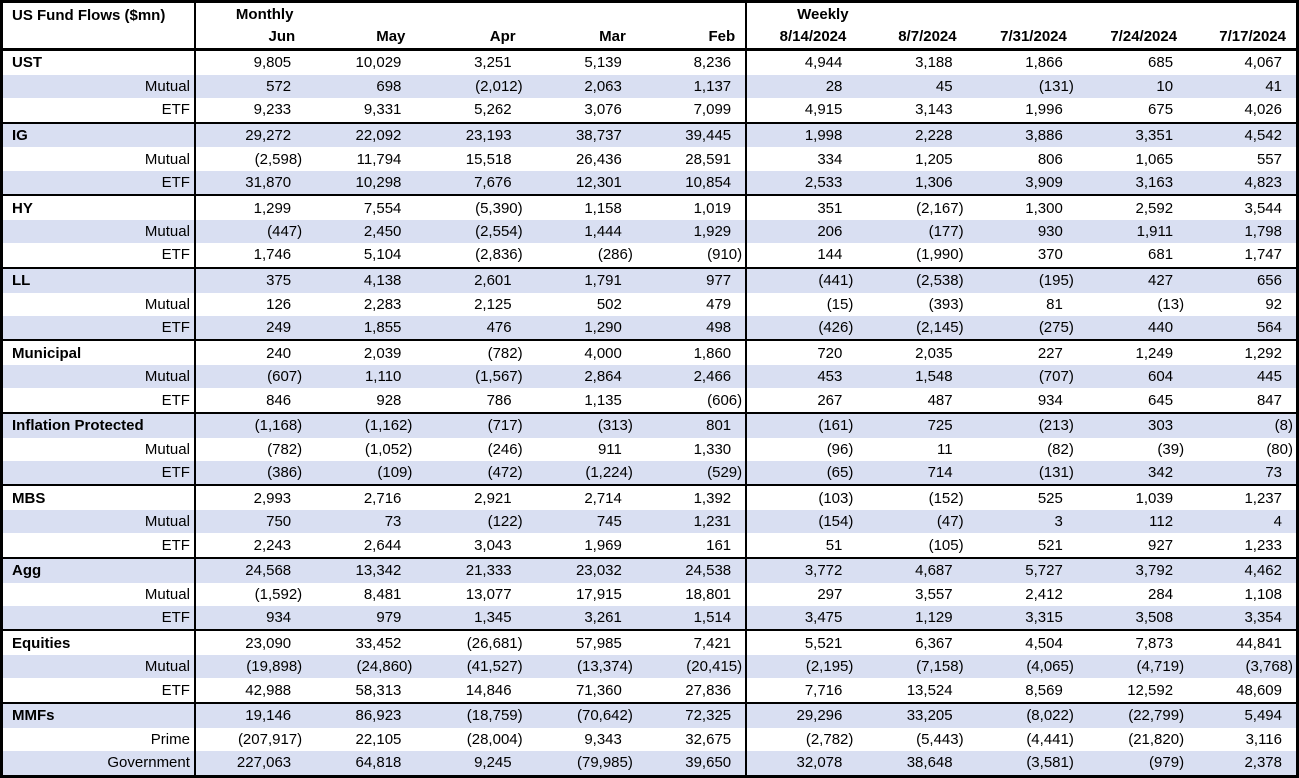 The height and width of the screenshot is (778, 1299). I want to click on value-cell: 3,251, so click(470, 61).